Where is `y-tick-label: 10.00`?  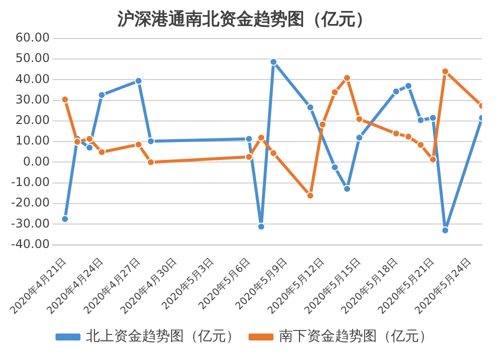
y-tick-label: 10.00 is located at coordinates (32, 141).